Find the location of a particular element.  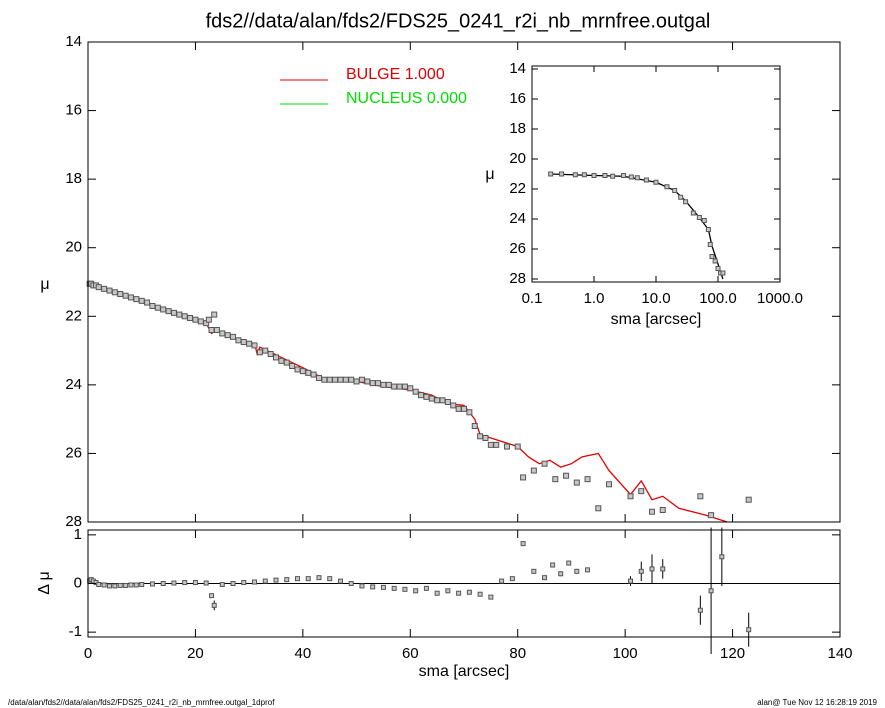

legend-label: BULGE 1.000 is located at coordinates (395, 74).